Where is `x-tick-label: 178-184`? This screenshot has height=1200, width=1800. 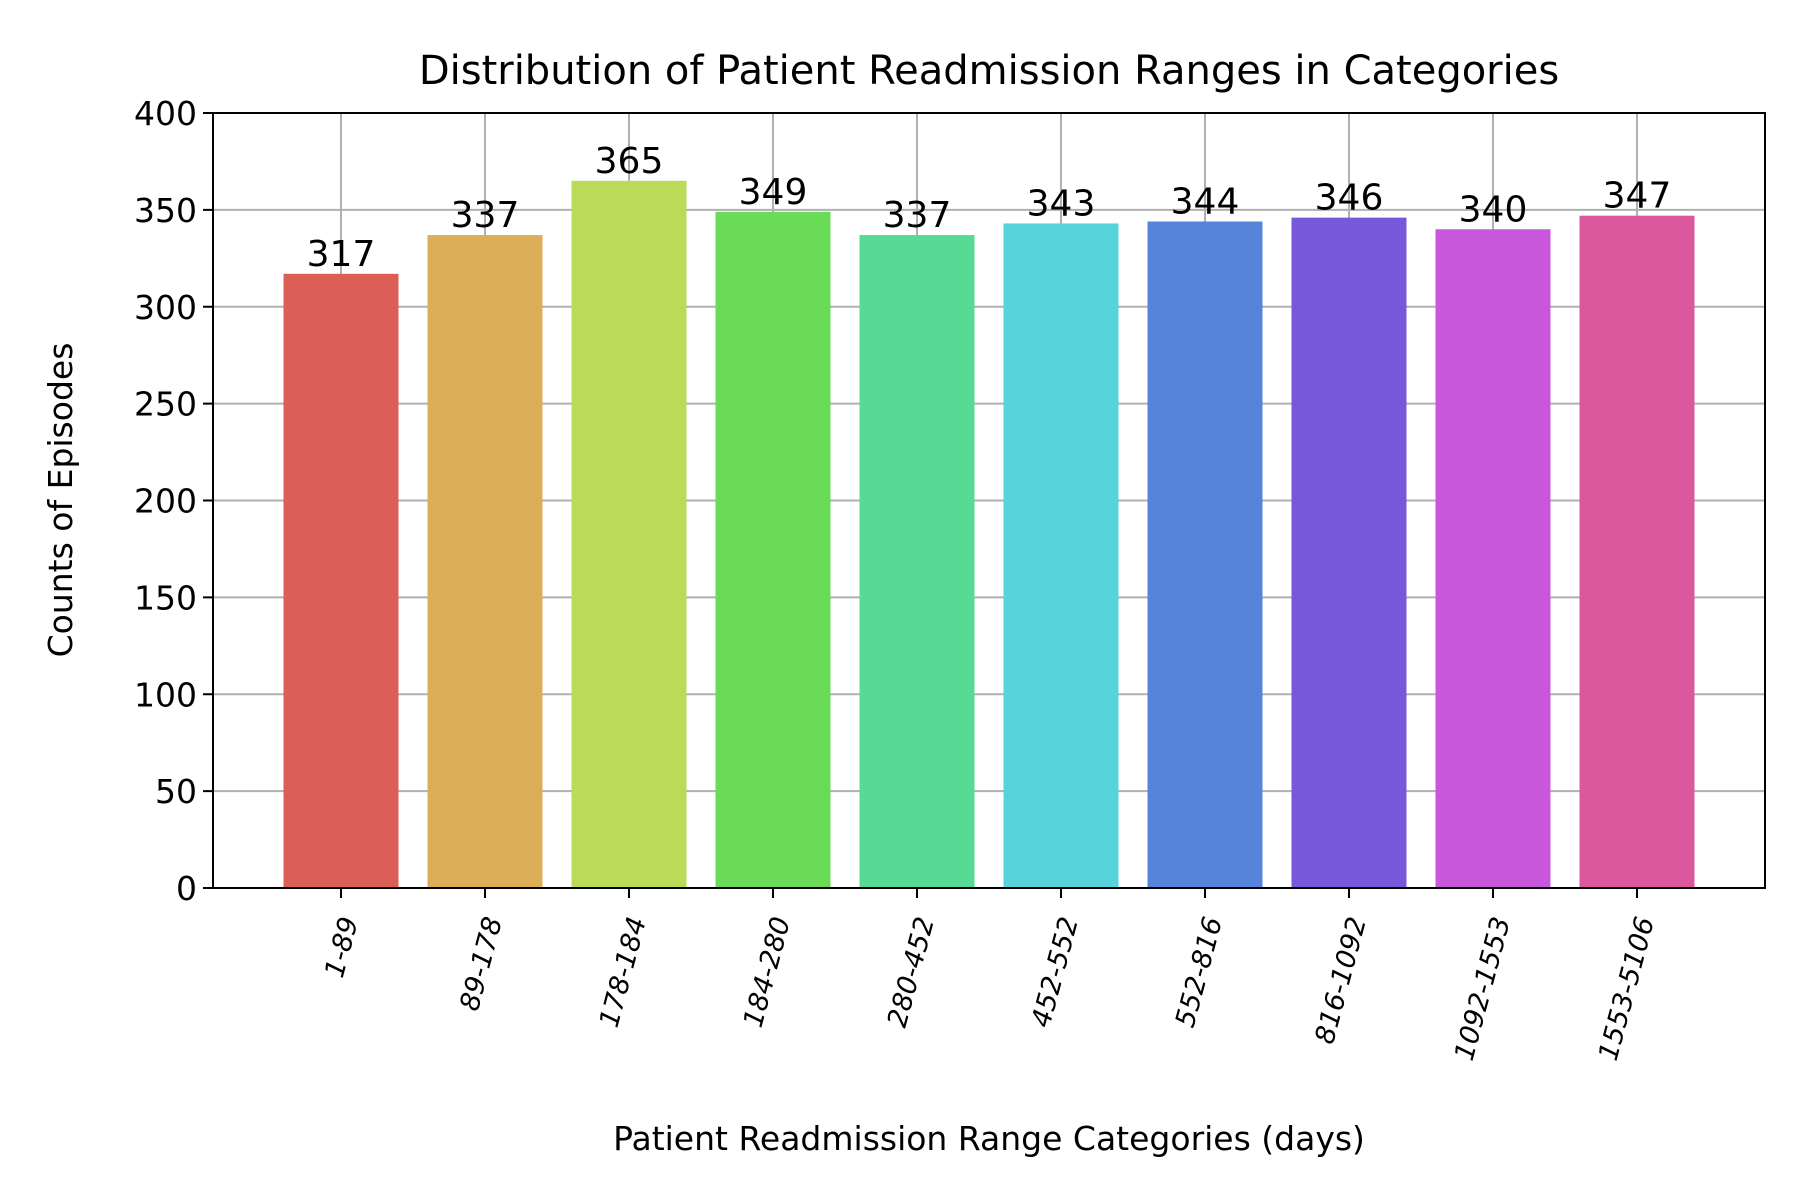 x-tick-label: 178-184 is located at coordinates (623, 972).